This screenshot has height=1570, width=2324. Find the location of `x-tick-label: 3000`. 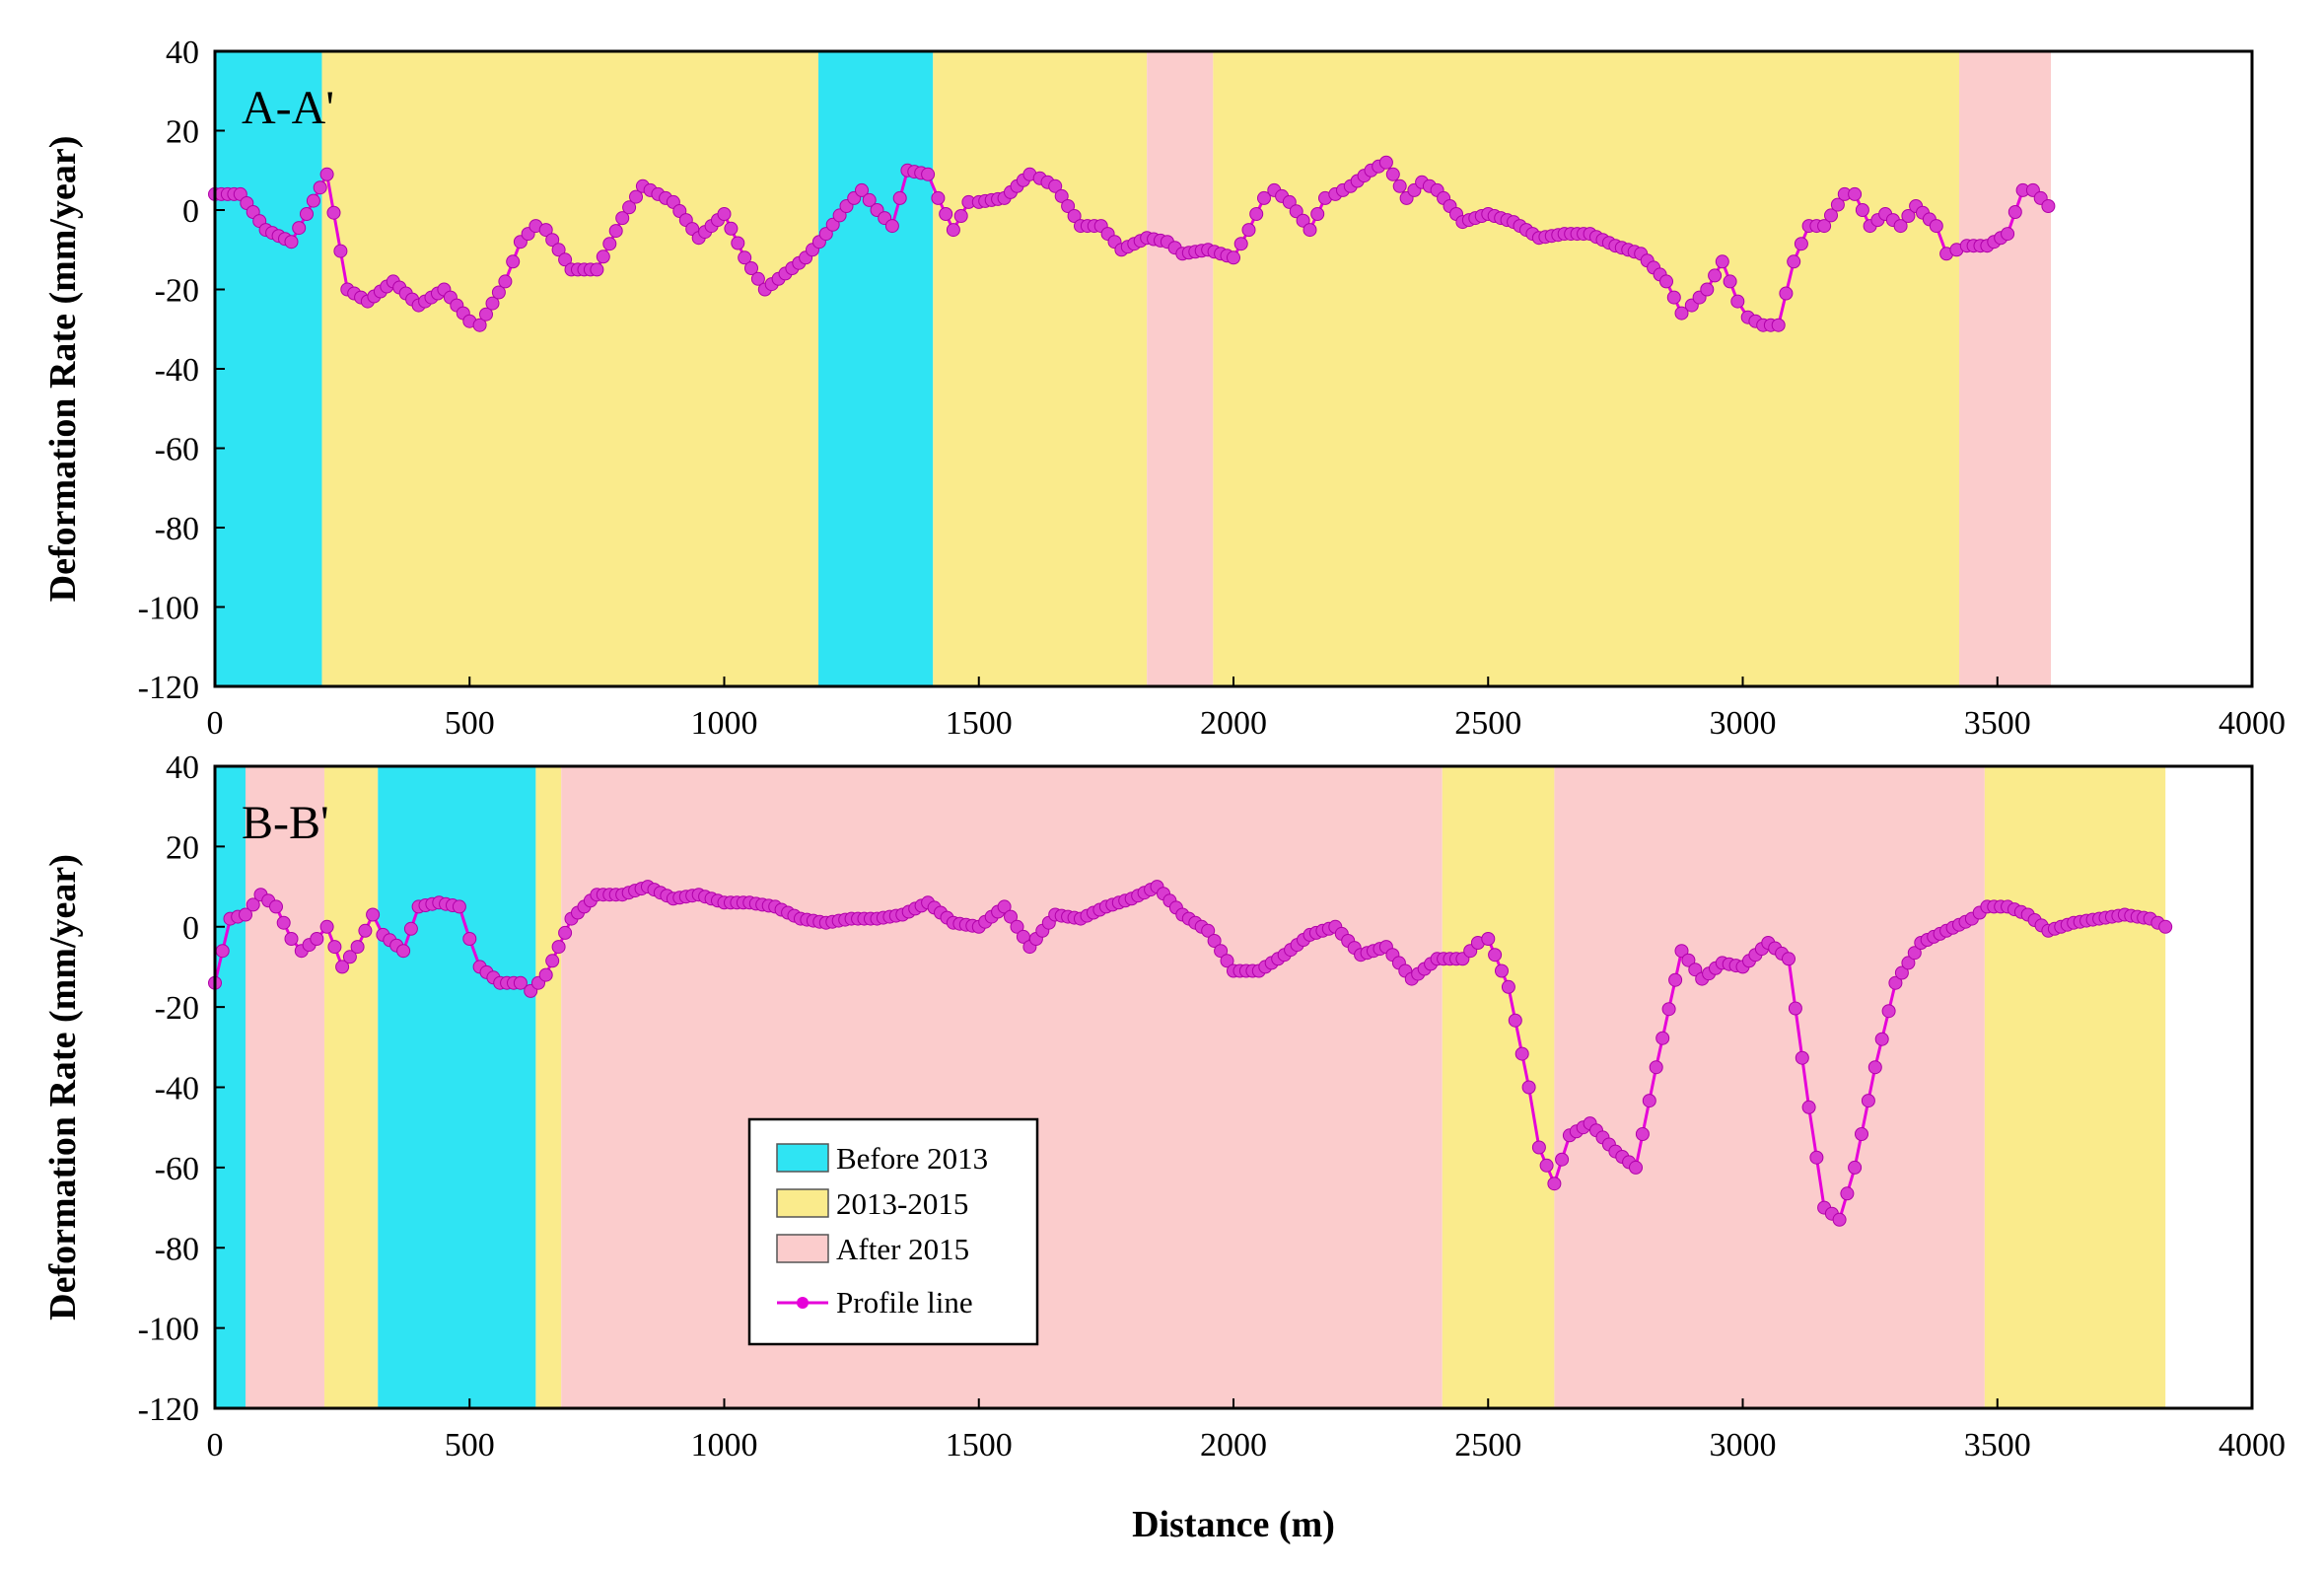

x-tick-label: 3000 is located at coordinates (1743, 1445).